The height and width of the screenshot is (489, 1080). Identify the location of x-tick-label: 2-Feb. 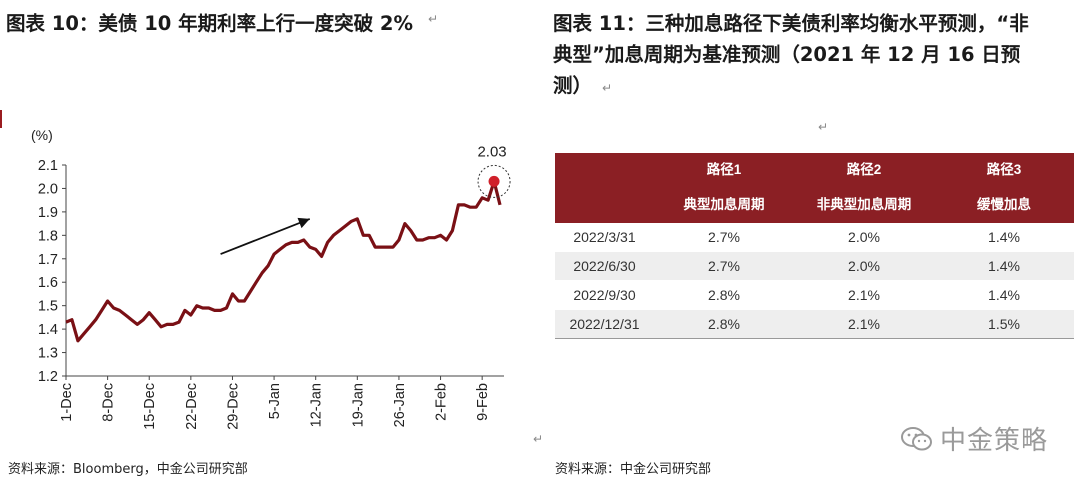
(442, 402).